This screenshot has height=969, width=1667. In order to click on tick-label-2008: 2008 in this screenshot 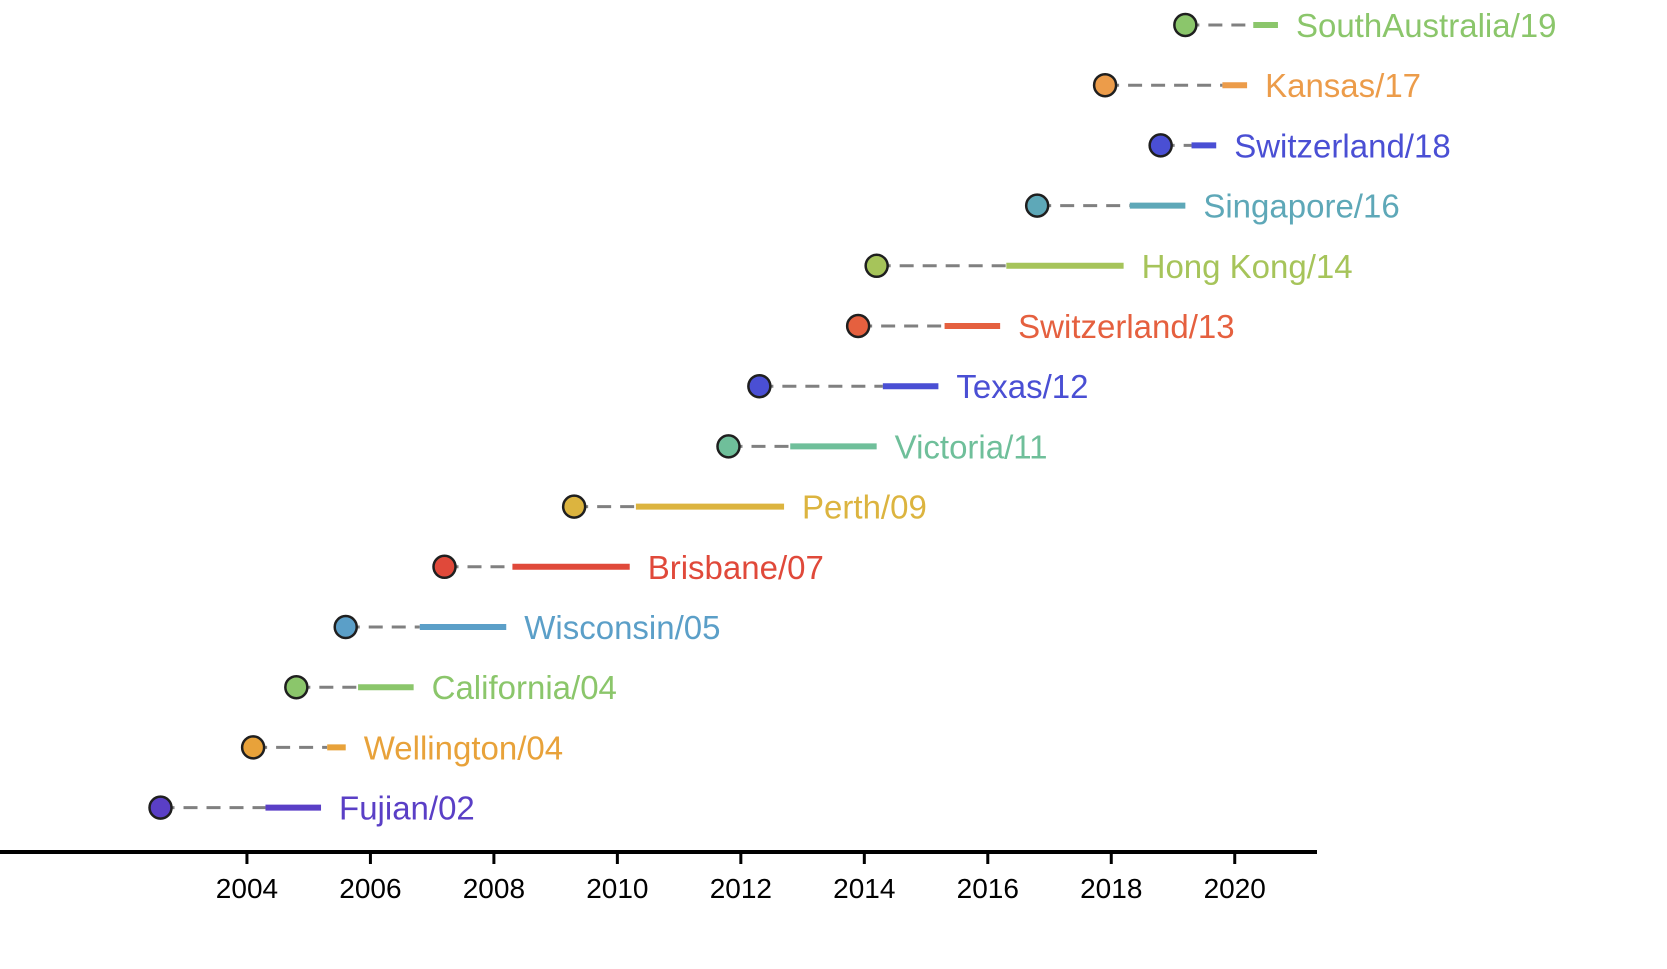, I will do `click(494, 888)`.